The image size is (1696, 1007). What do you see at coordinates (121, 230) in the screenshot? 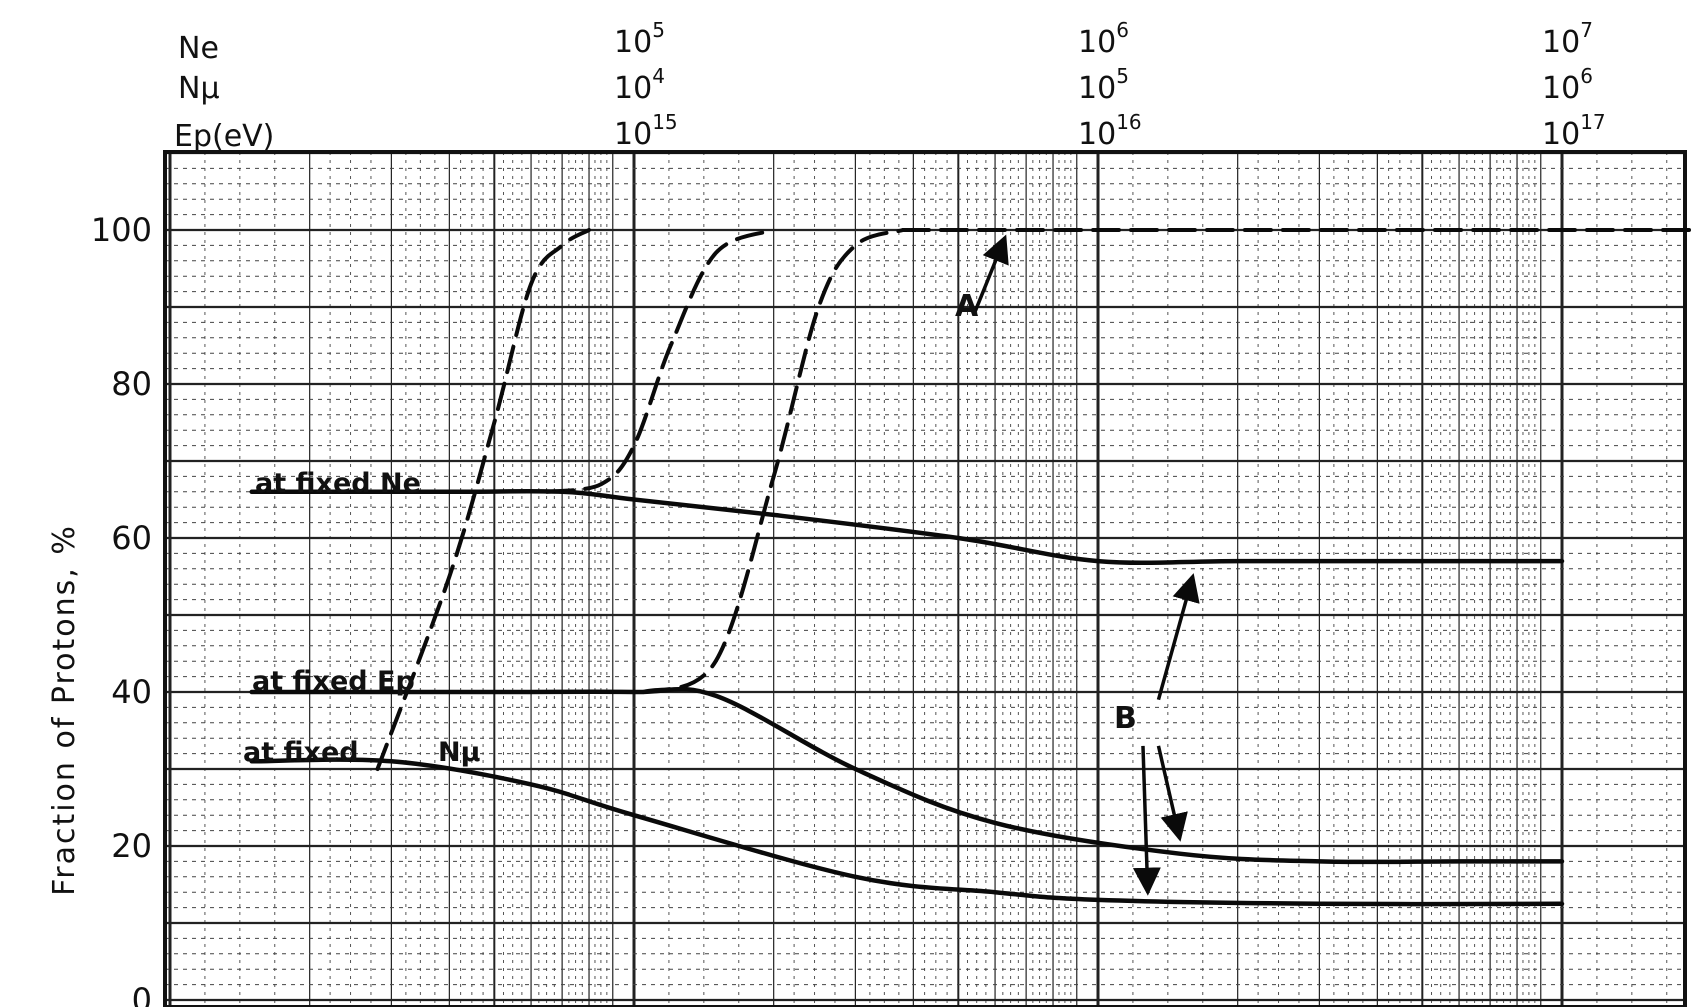
I see `y-tick-label: 100` at bounding box center [121, 230].